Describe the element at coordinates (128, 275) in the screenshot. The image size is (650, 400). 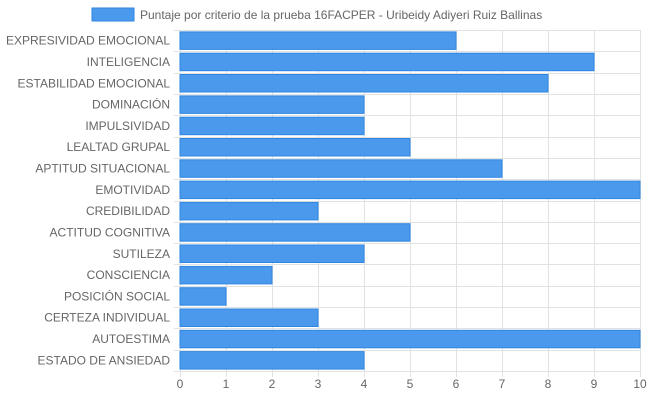
I see `category-label: CONSCIENCIA` at that location.